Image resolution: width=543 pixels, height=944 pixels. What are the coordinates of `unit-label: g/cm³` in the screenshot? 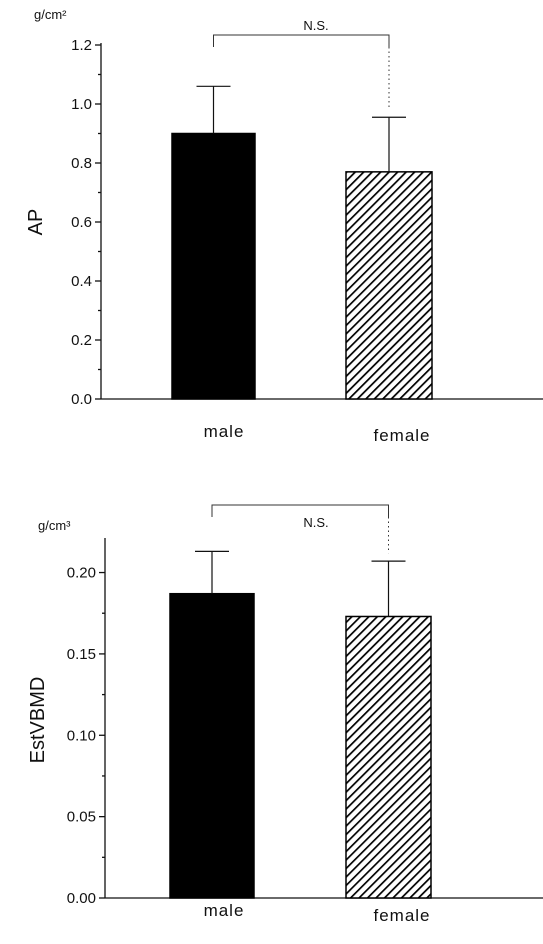 It's located at (54, 525).